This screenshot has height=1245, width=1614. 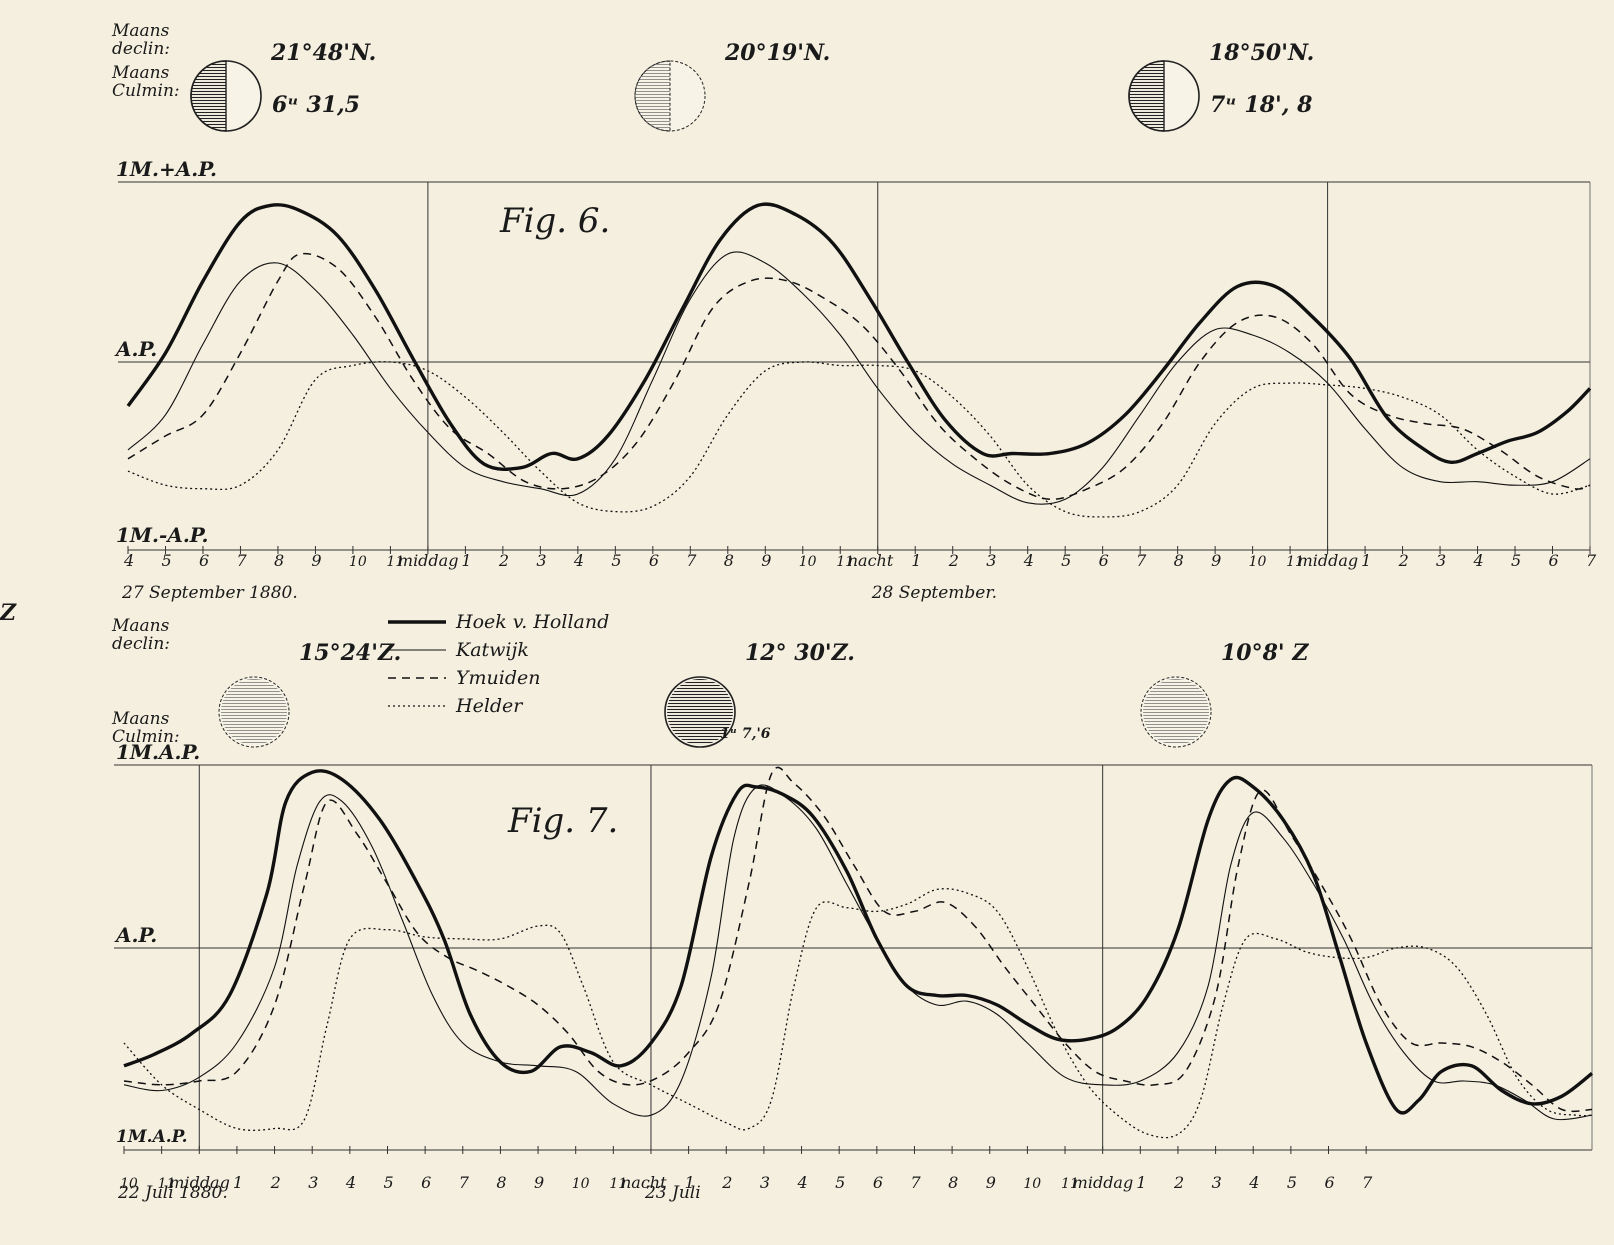 I want to click on culmination-label: Maans, so click(x=140, y=73).